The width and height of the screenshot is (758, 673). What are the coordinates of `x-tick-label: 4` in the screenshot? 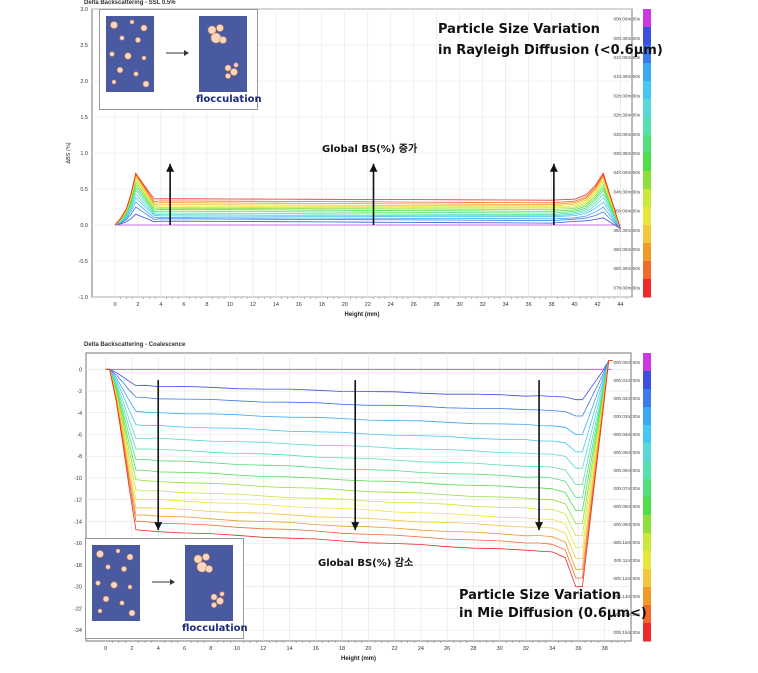 It's located at (160, 305).